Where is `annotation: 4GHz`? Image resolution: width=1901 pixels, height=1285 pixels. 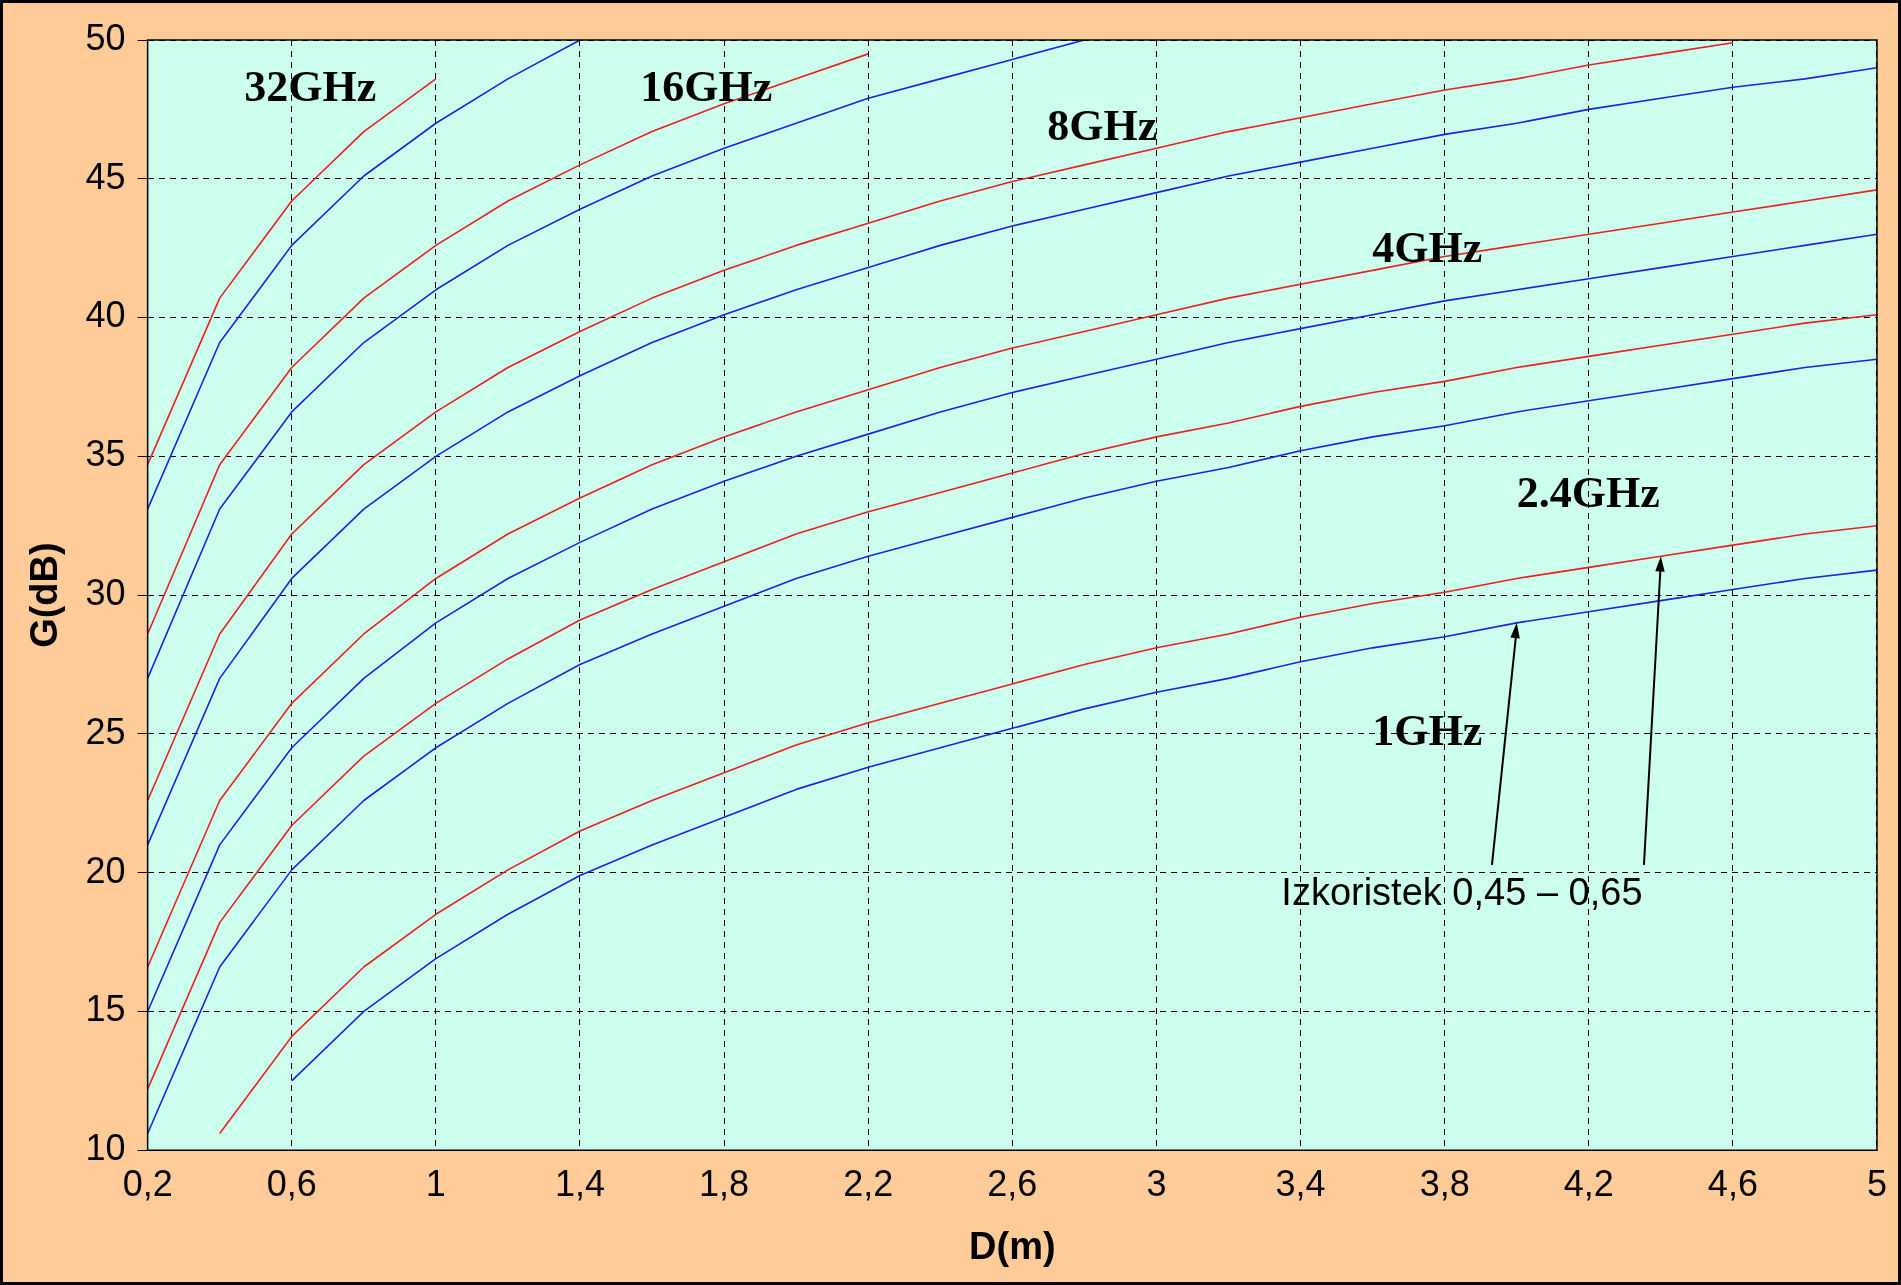 annotation: 4GHz is located at coordinates (1427, 248).